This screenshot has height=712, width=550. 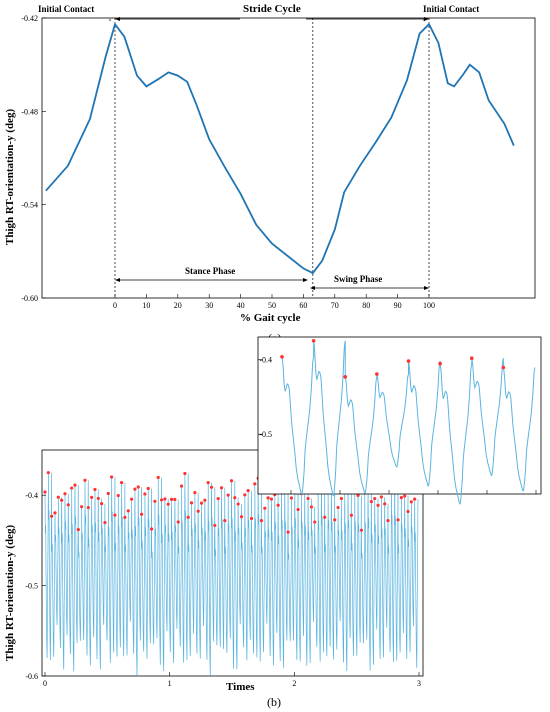 What do you see at coordinates (426, 19) in the screenshot?
I see `stride-arrowhead-right` at bounding box center [426, 19].